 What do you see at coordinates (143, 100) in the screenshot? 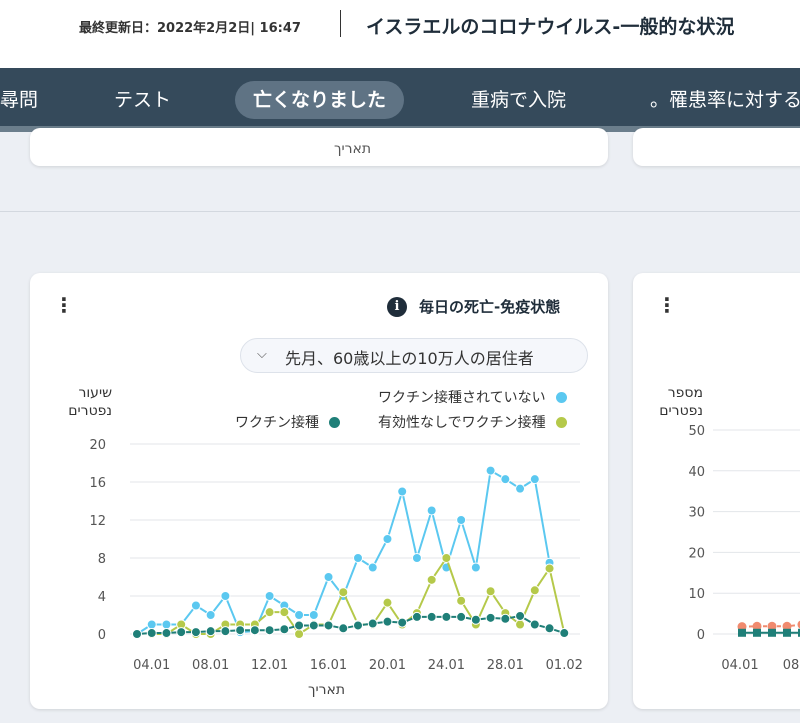
I see `tab-tests: テスト` at bounding box center [143, 100].